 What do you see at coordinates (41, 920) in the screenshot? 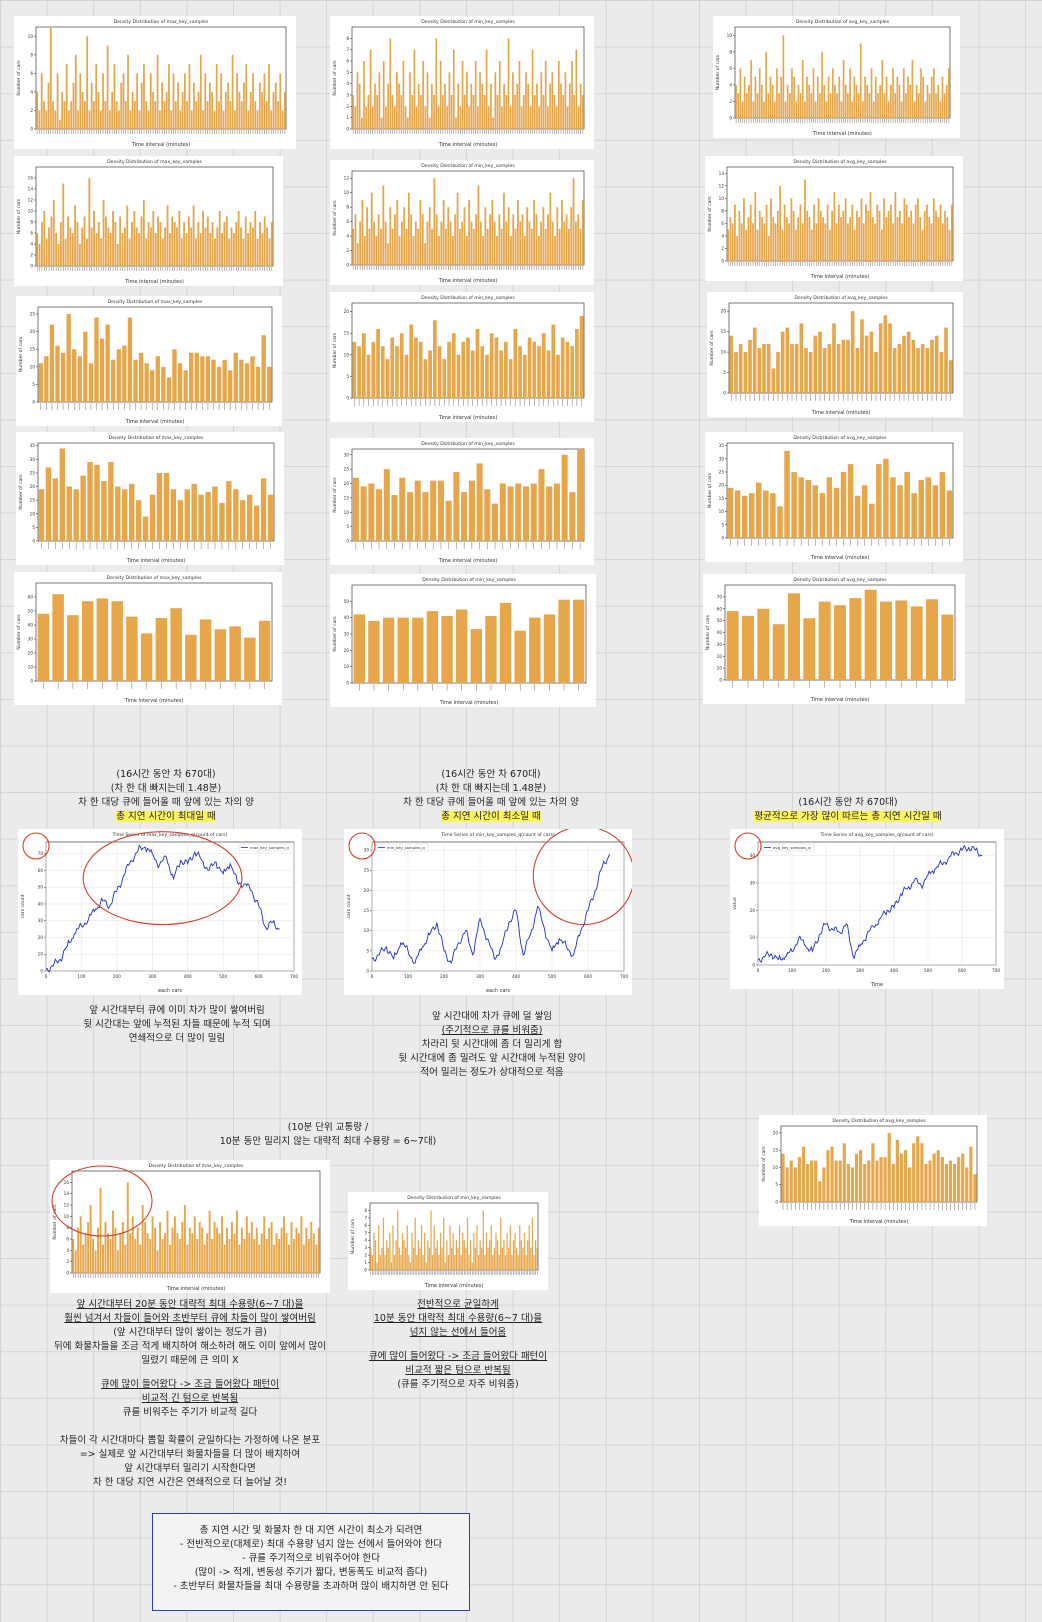
I see `y-tick-label: 30` at bounding box center [41, 920].